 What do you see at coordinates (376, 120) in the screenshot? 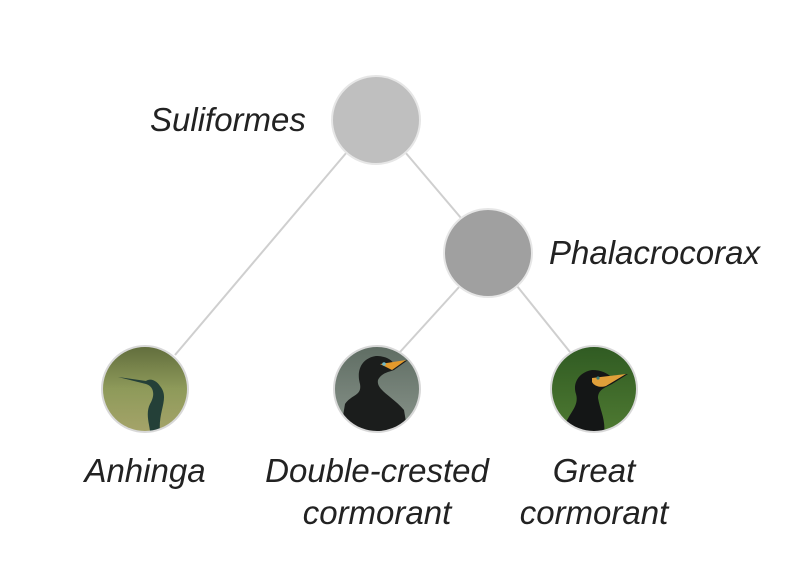
I see `node-suliformes` at bounding box center [376, 120].